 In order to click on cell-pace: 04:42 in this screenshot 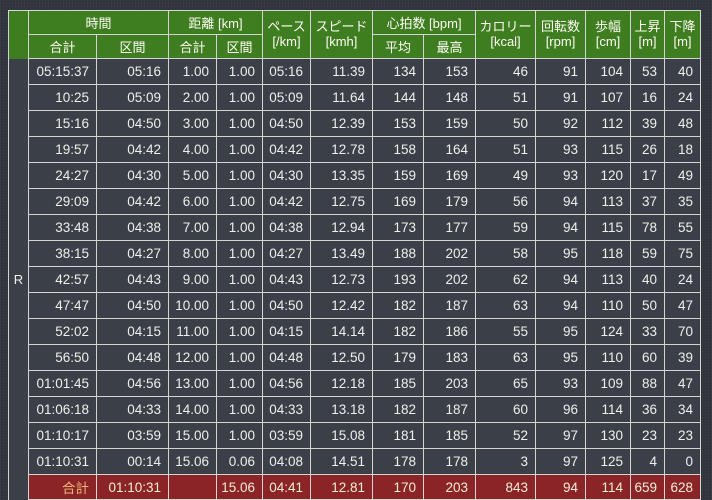, I will do `click(286, 149)`.